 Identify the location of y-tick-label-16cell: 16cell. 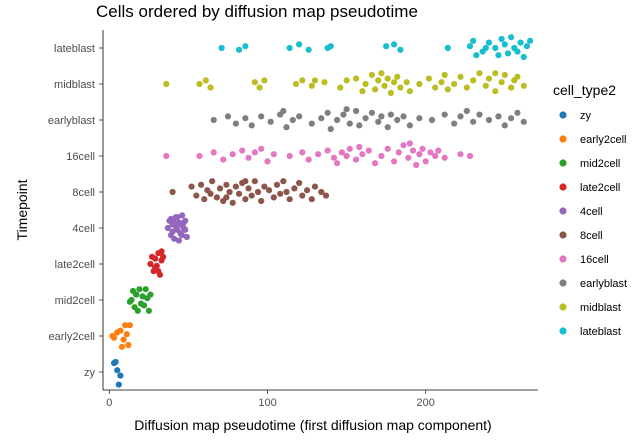
(80, 157).